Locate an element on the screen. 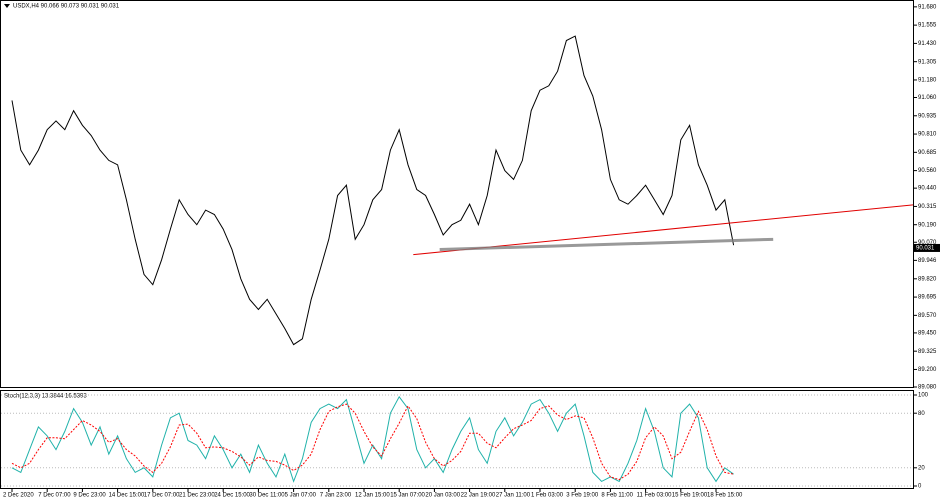  y-tick-label: 91.180 is located at coordinates (927, 81).